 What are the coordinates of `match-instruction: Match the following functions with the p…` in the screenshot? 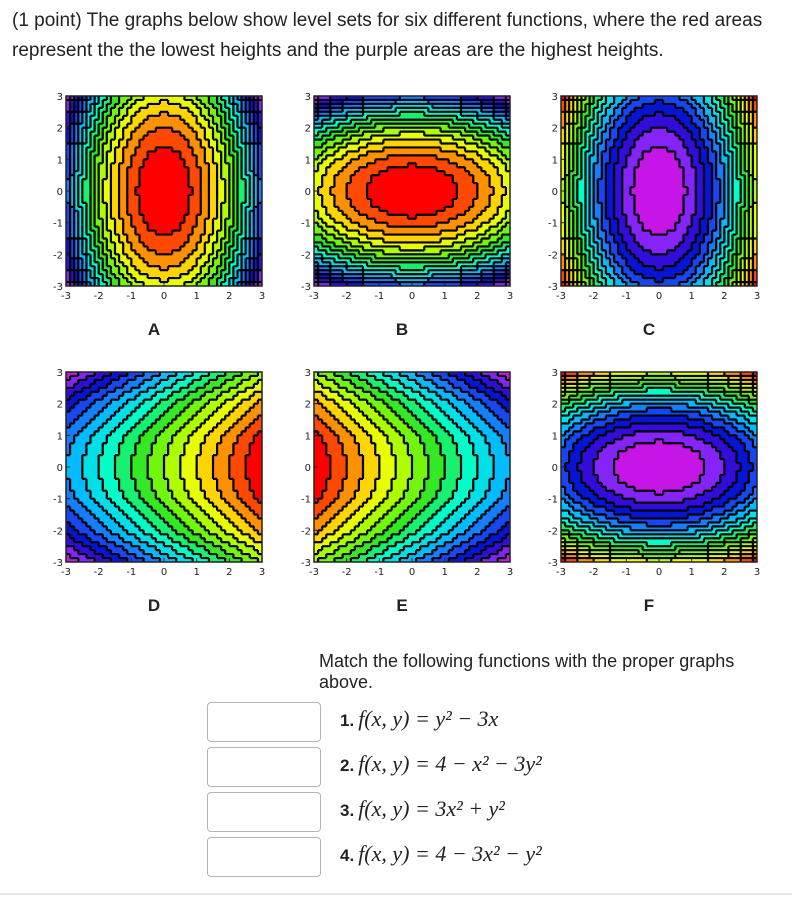 It's located at (527, 671).